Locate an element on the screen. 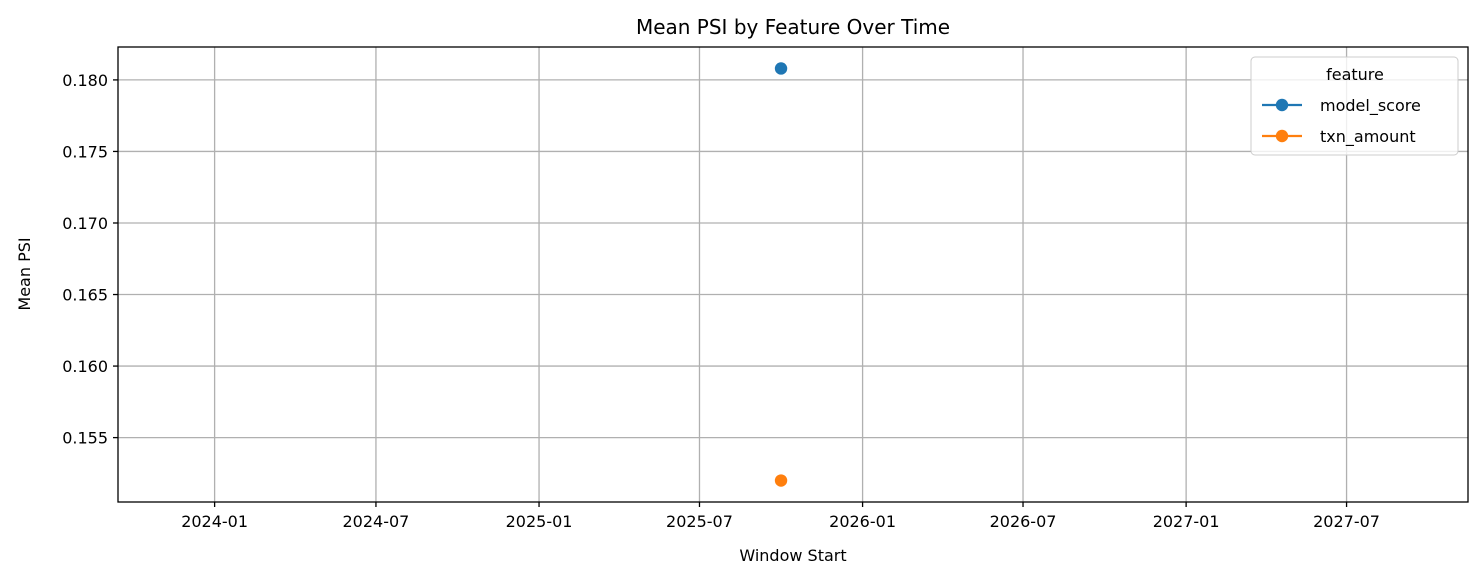 The image size is (1484, 581). series-txn-amount is located at coordinates (781, 480).